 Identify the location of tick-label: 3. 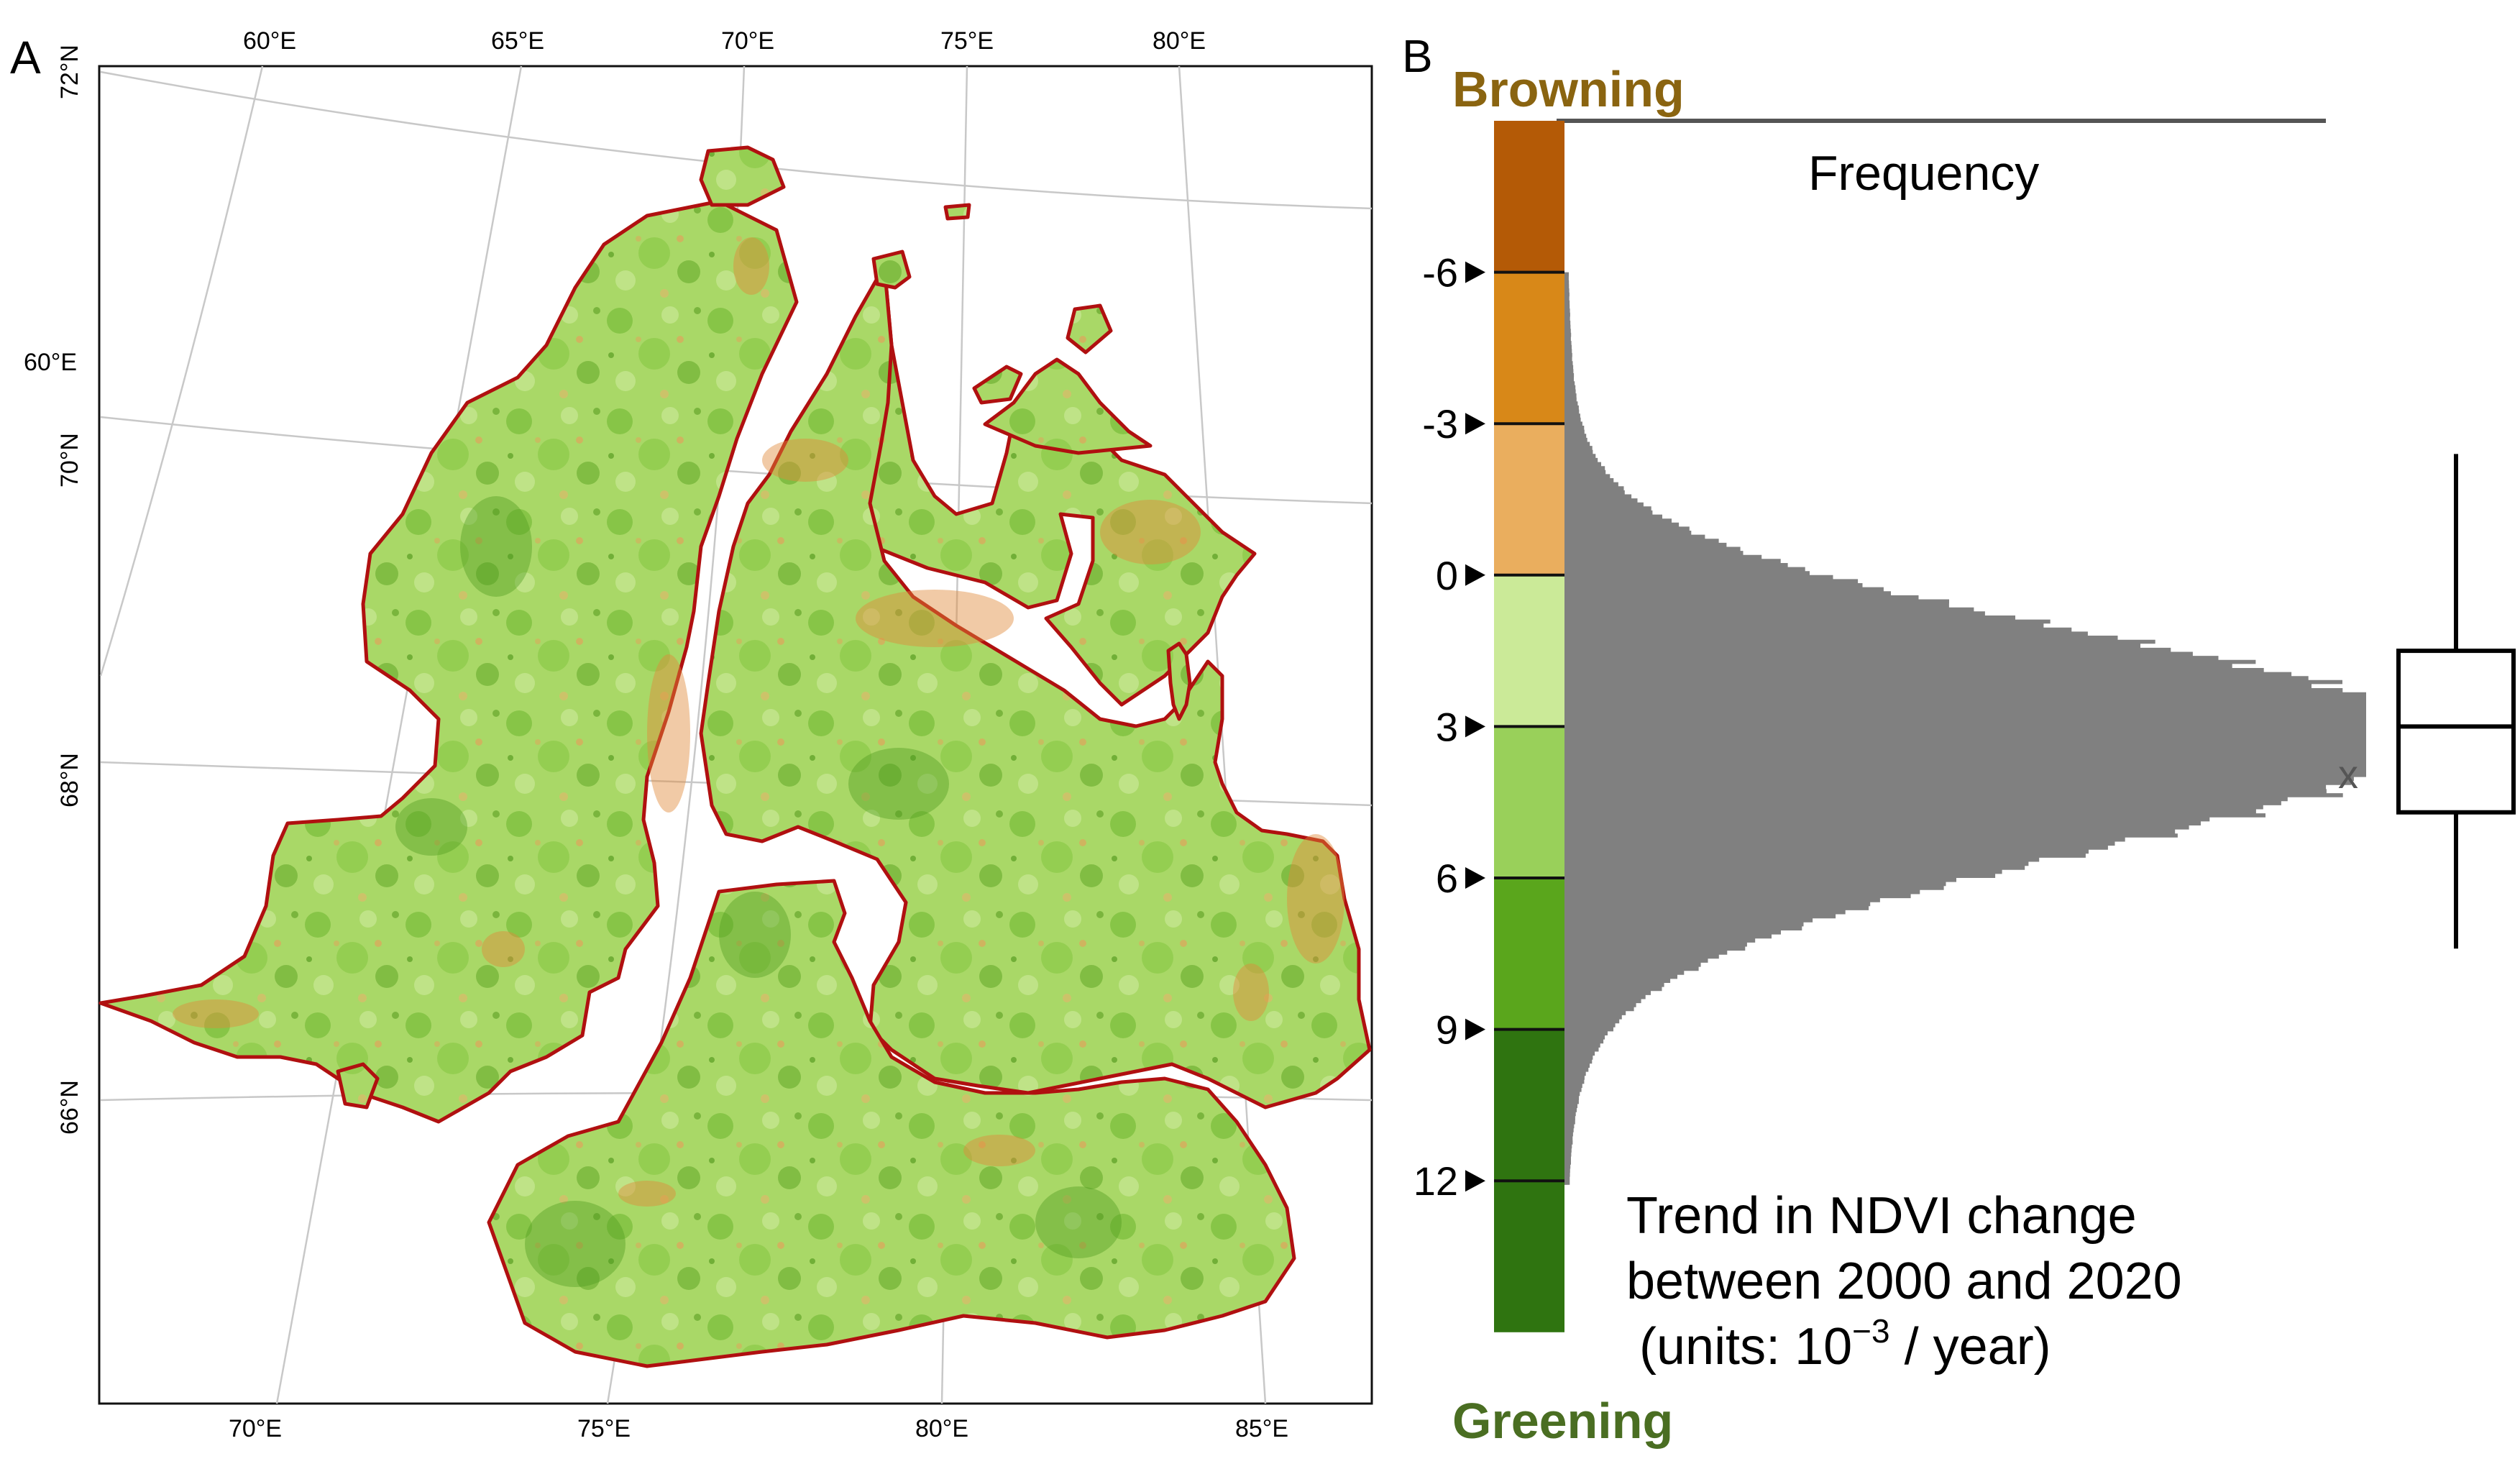
(1447, 726).